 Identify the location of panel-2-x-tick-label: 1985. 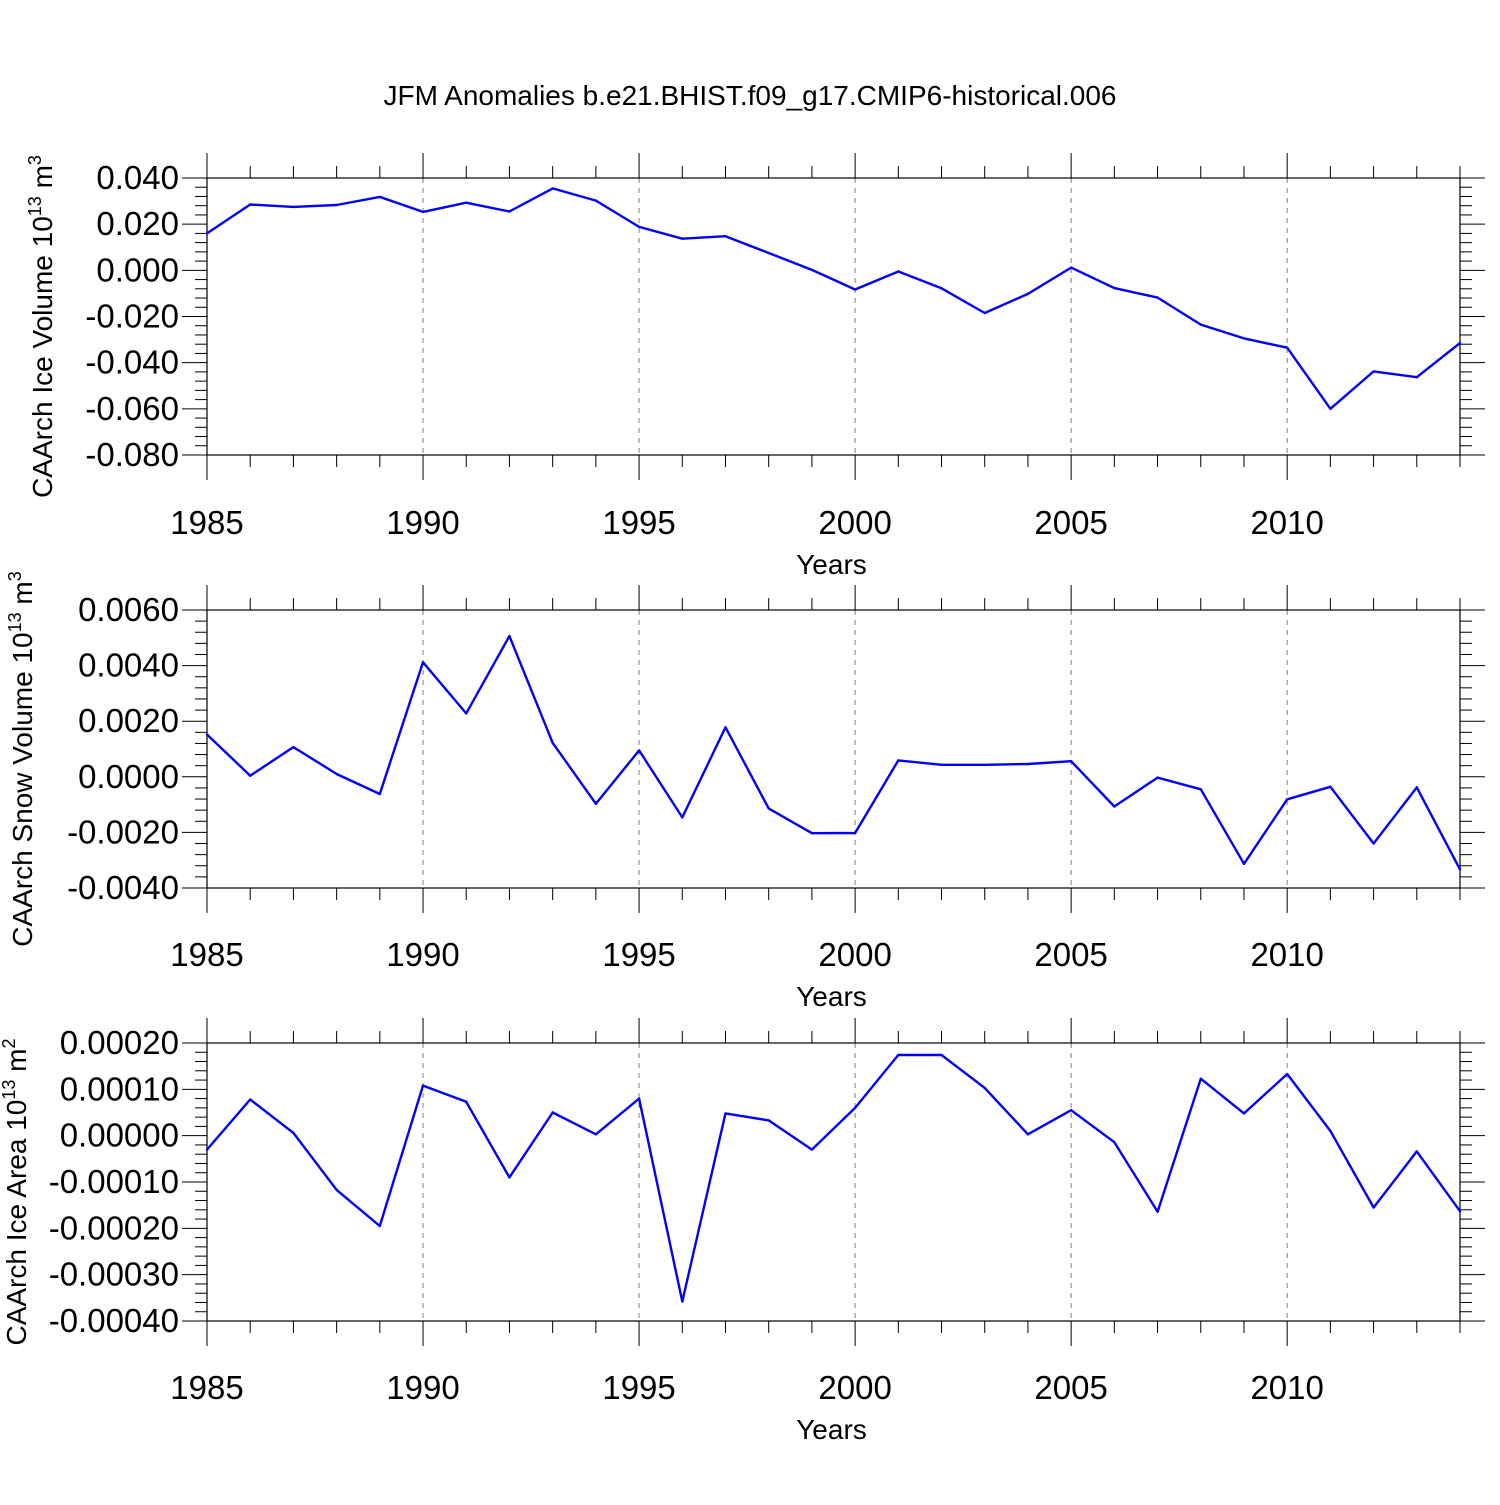
(206, 954).